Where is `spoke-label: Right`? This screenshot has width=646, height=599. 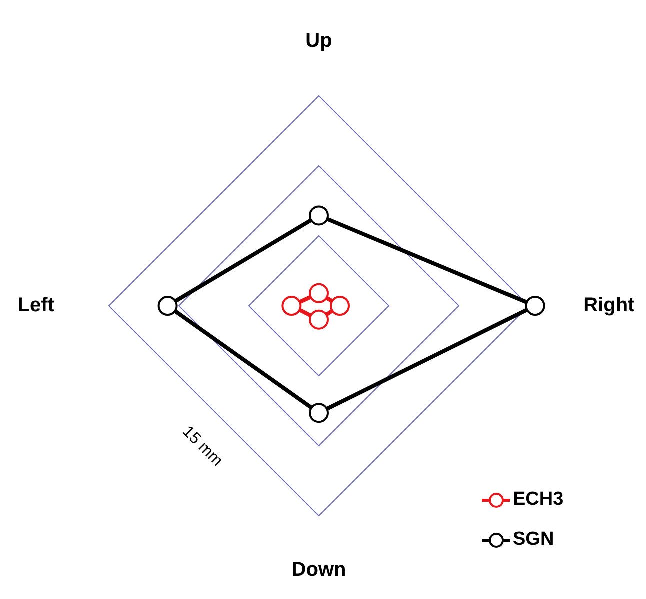
spoke-label: Right is located at coordinates (610, 305).